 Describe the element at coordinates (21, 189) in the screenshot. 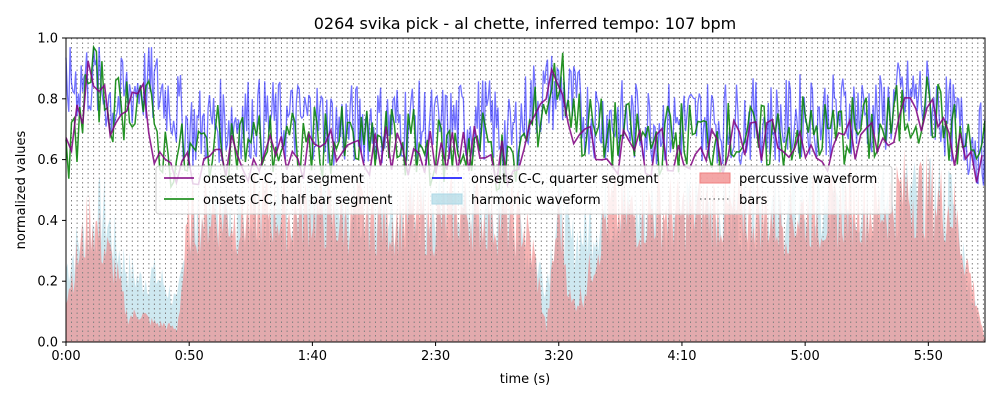

I see `y-axis-label: normalized values` at that location.